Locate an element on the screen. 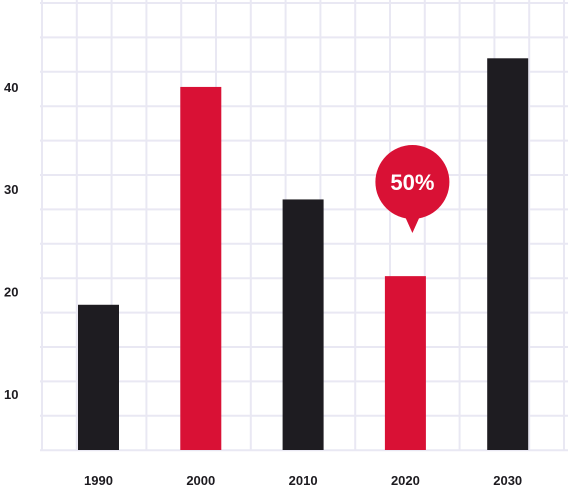 The width and height of the screenshot is (570, 486). x-axis: 1990 2000 2010 2020 2030 is located at coordinates (303, 479).